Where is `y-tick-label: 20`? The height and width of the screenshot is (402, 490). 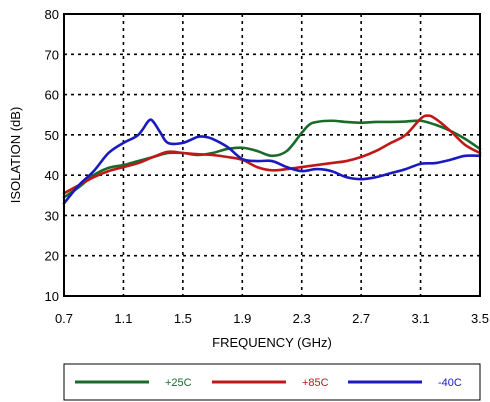 y-tick-label: 20 is located at coordinates (52, 256).